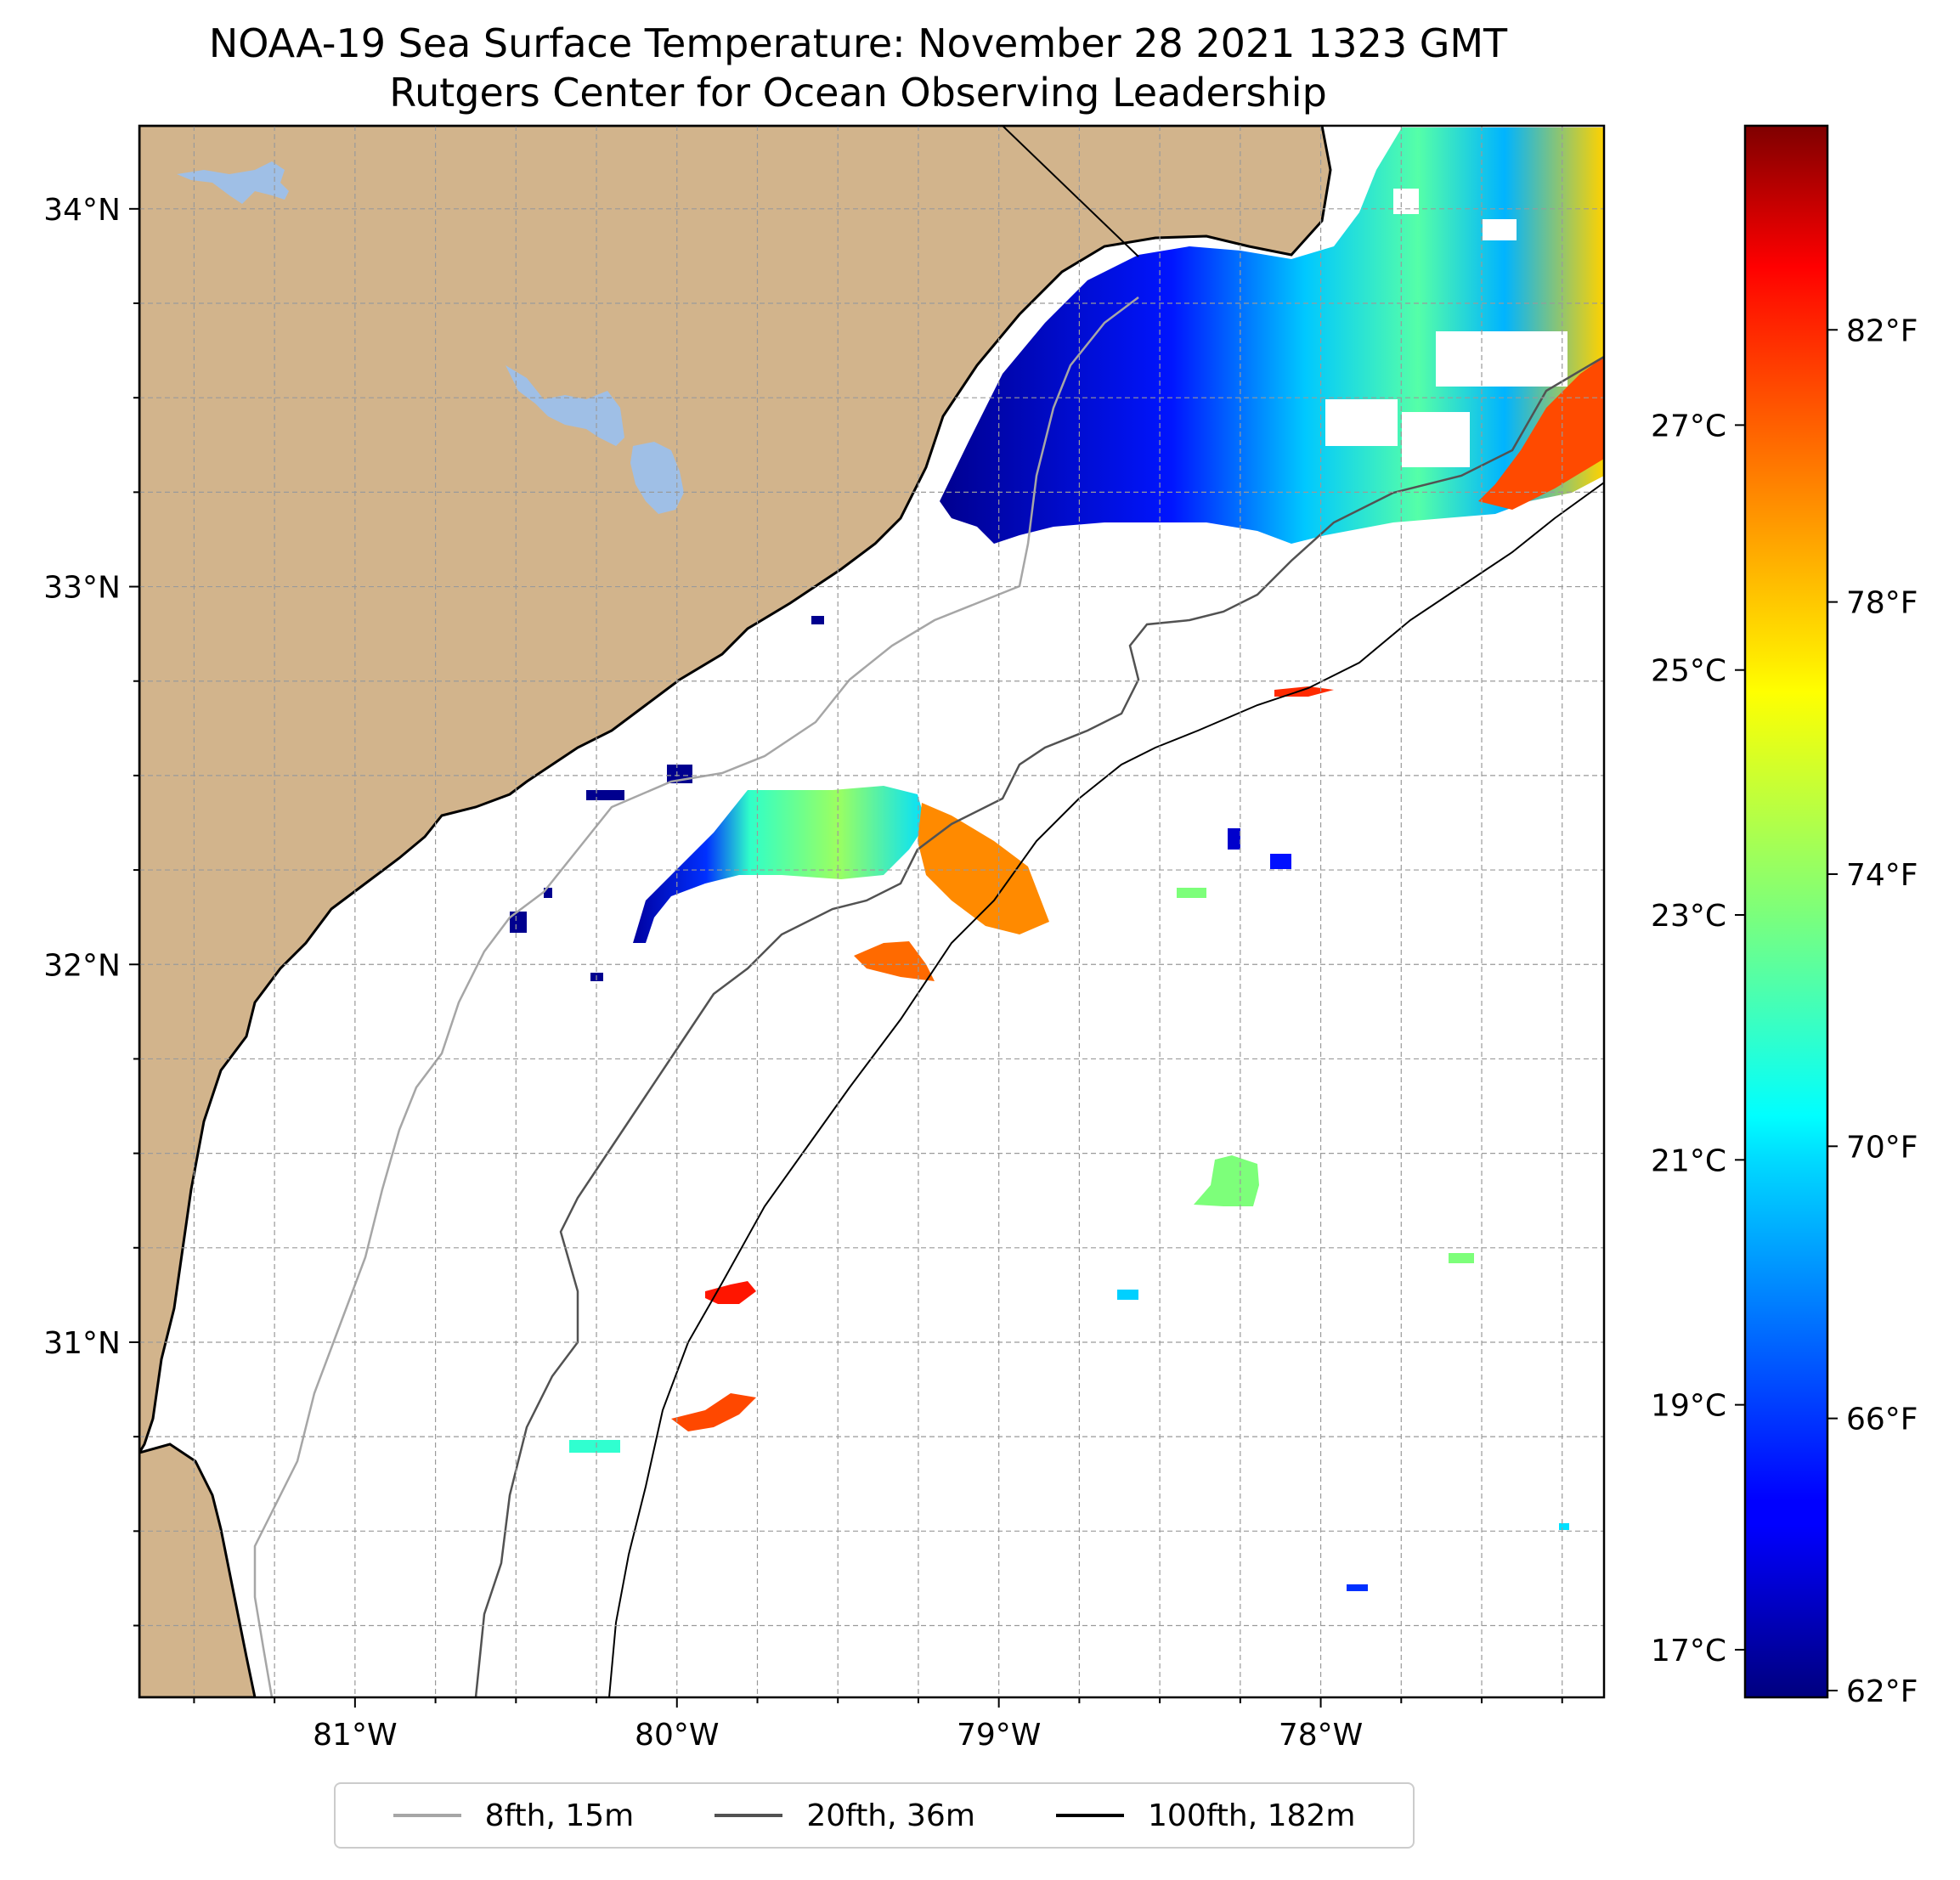  What do you see at coordinates (1882, 330) in the screenshot?
I see `fahrenheit-tick-label: 82°F` at bounding box center [1882, 330].